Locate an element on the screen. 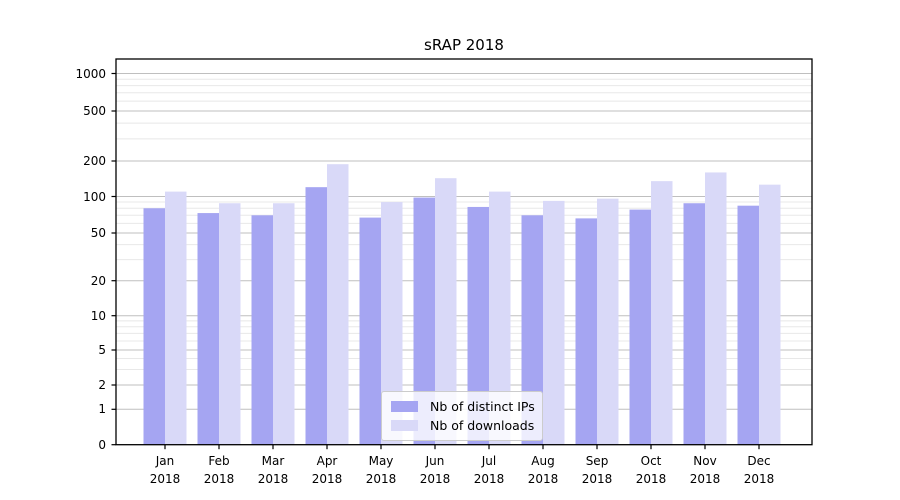 This screenshot has height=500, width=900. x-tick-month: Oct is located at coordinates (651, 461).